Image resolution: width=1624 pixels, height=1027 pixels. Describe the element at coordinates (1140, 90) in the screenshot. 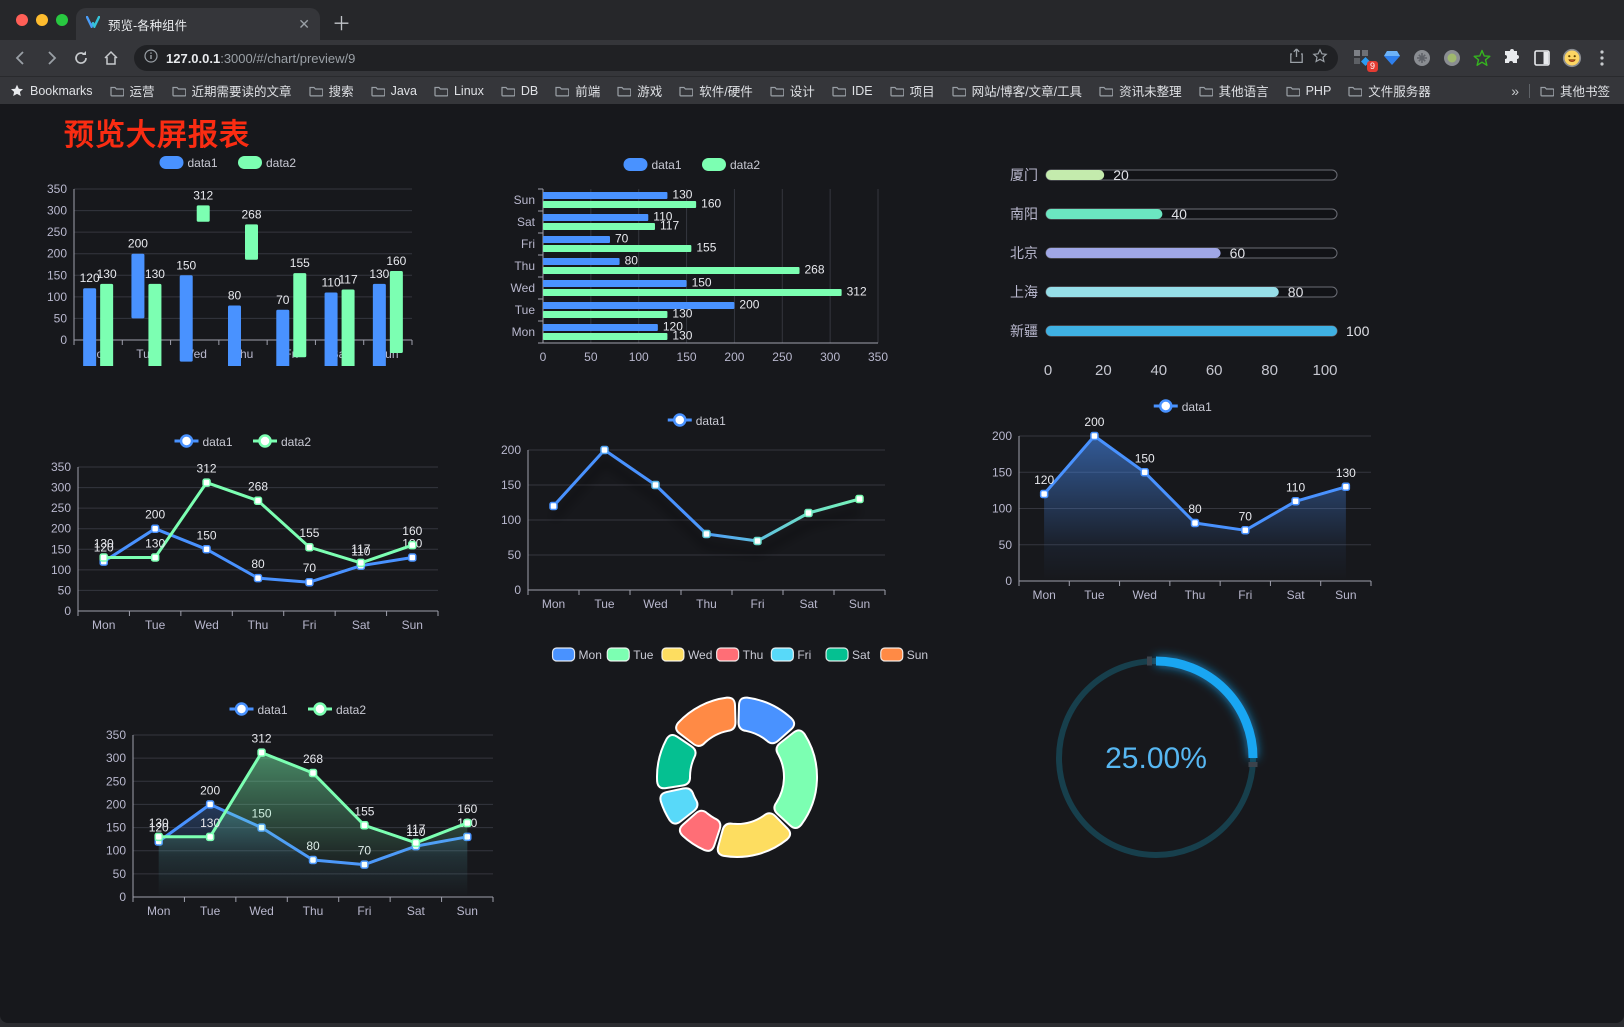

I see `bookmark-folder: 资讯未整理` at that location.